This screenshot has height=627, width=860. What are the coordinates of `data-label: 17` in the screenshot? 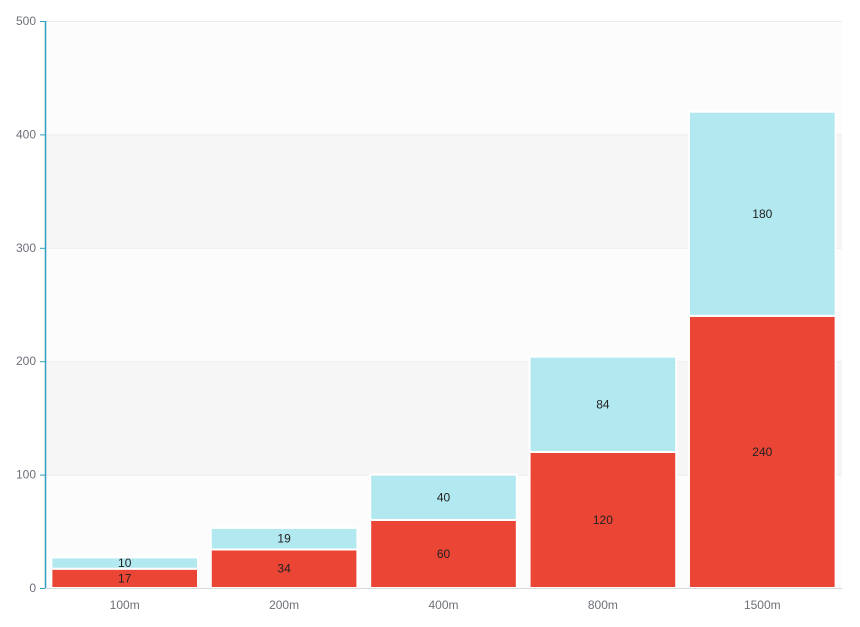 It's located at (125, 578).